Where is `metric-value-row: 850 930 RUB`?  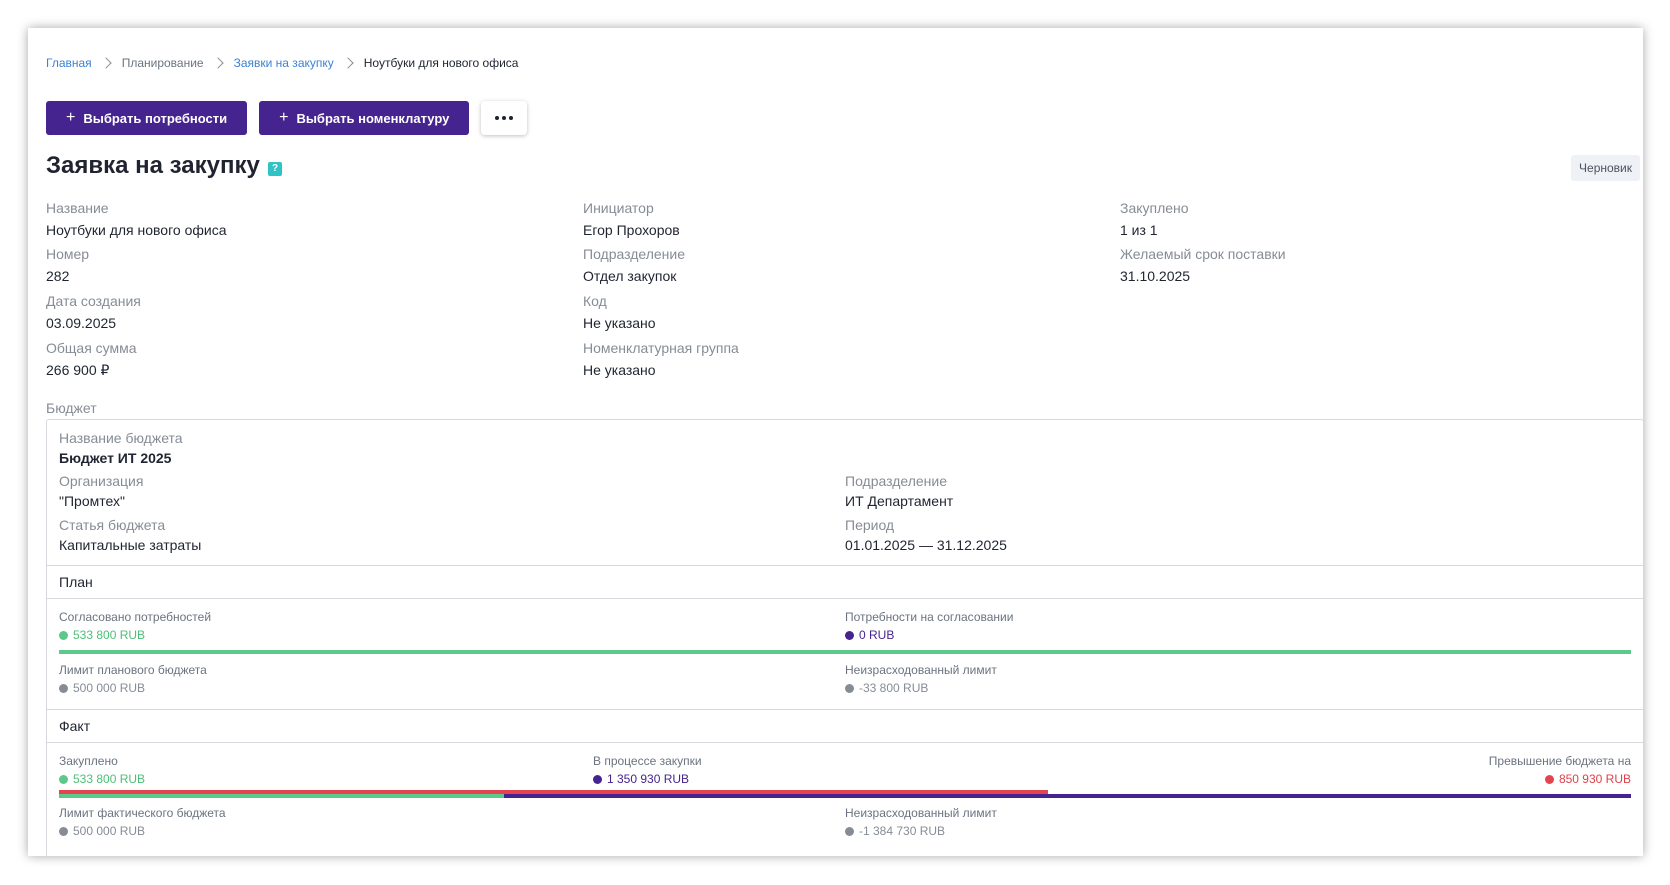
metric-value-row: 850 930 RUB is located at coordinates (1560, 779).